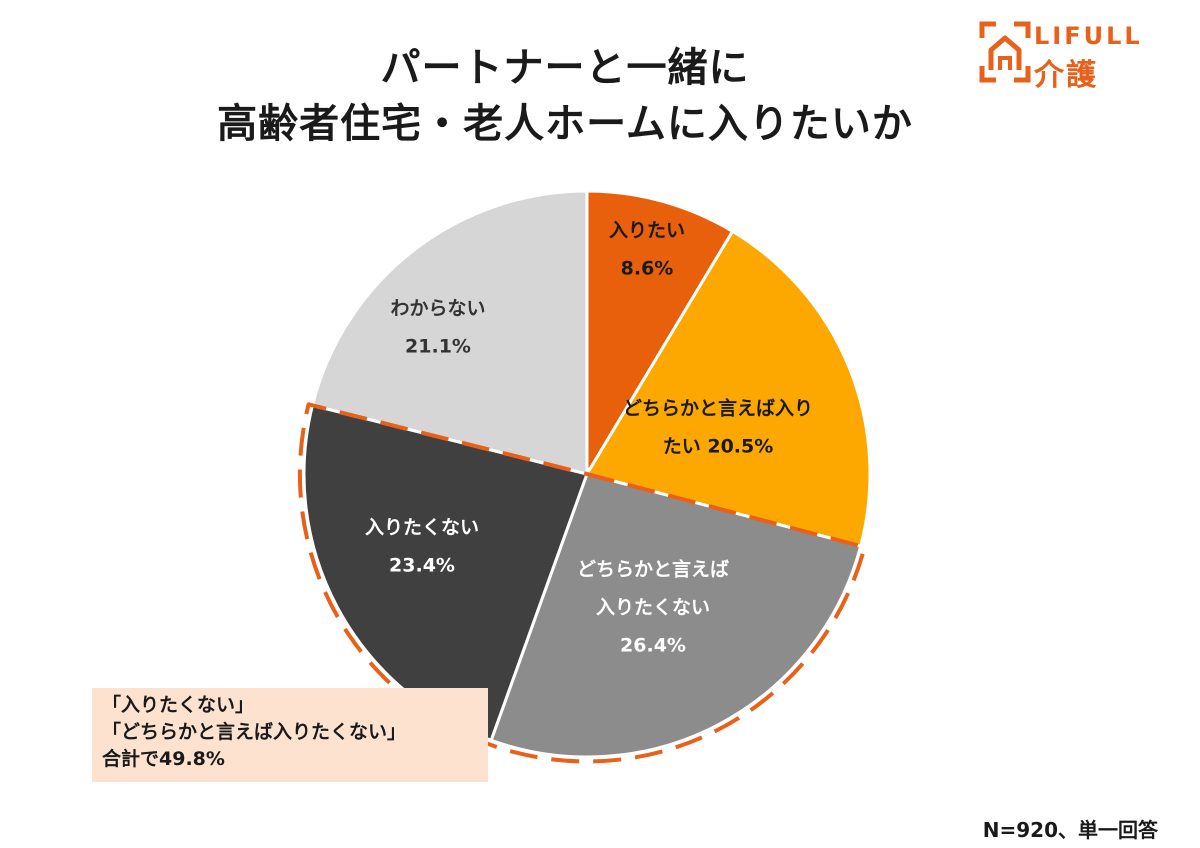  I want to click on slice-label: どちらかと言えば, so click(653, 569).